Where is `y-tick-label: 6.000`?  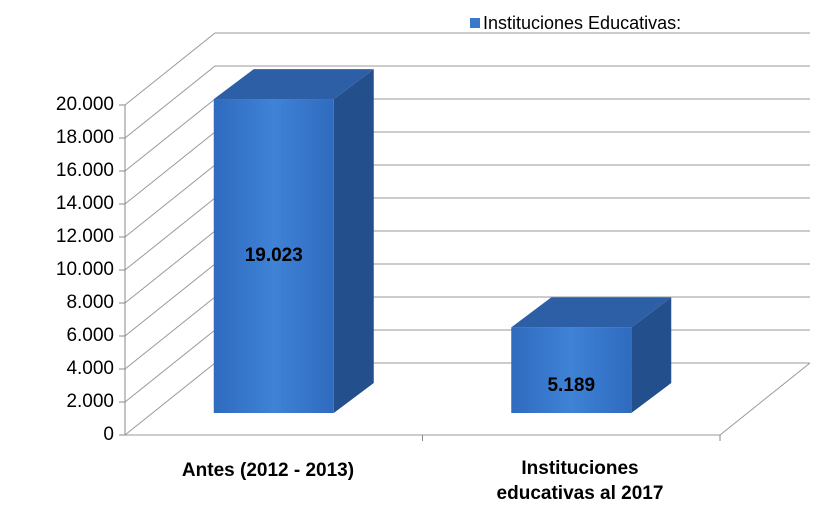
y-tick-label: 6.000 is located at coordinates (90, 335).